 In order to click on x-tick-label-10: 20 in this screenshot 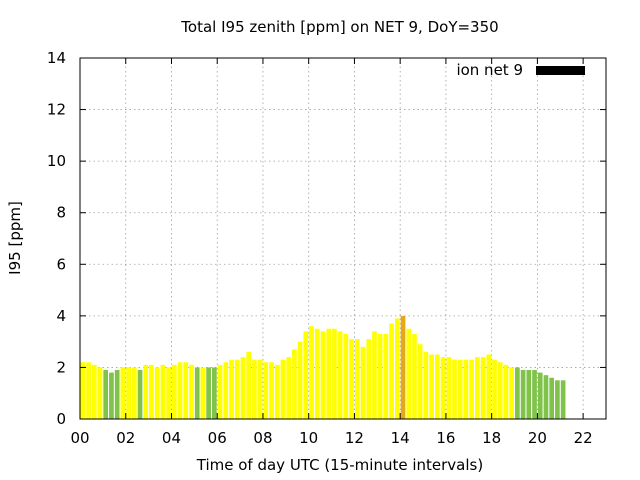, I will do `click(537, 438)`.